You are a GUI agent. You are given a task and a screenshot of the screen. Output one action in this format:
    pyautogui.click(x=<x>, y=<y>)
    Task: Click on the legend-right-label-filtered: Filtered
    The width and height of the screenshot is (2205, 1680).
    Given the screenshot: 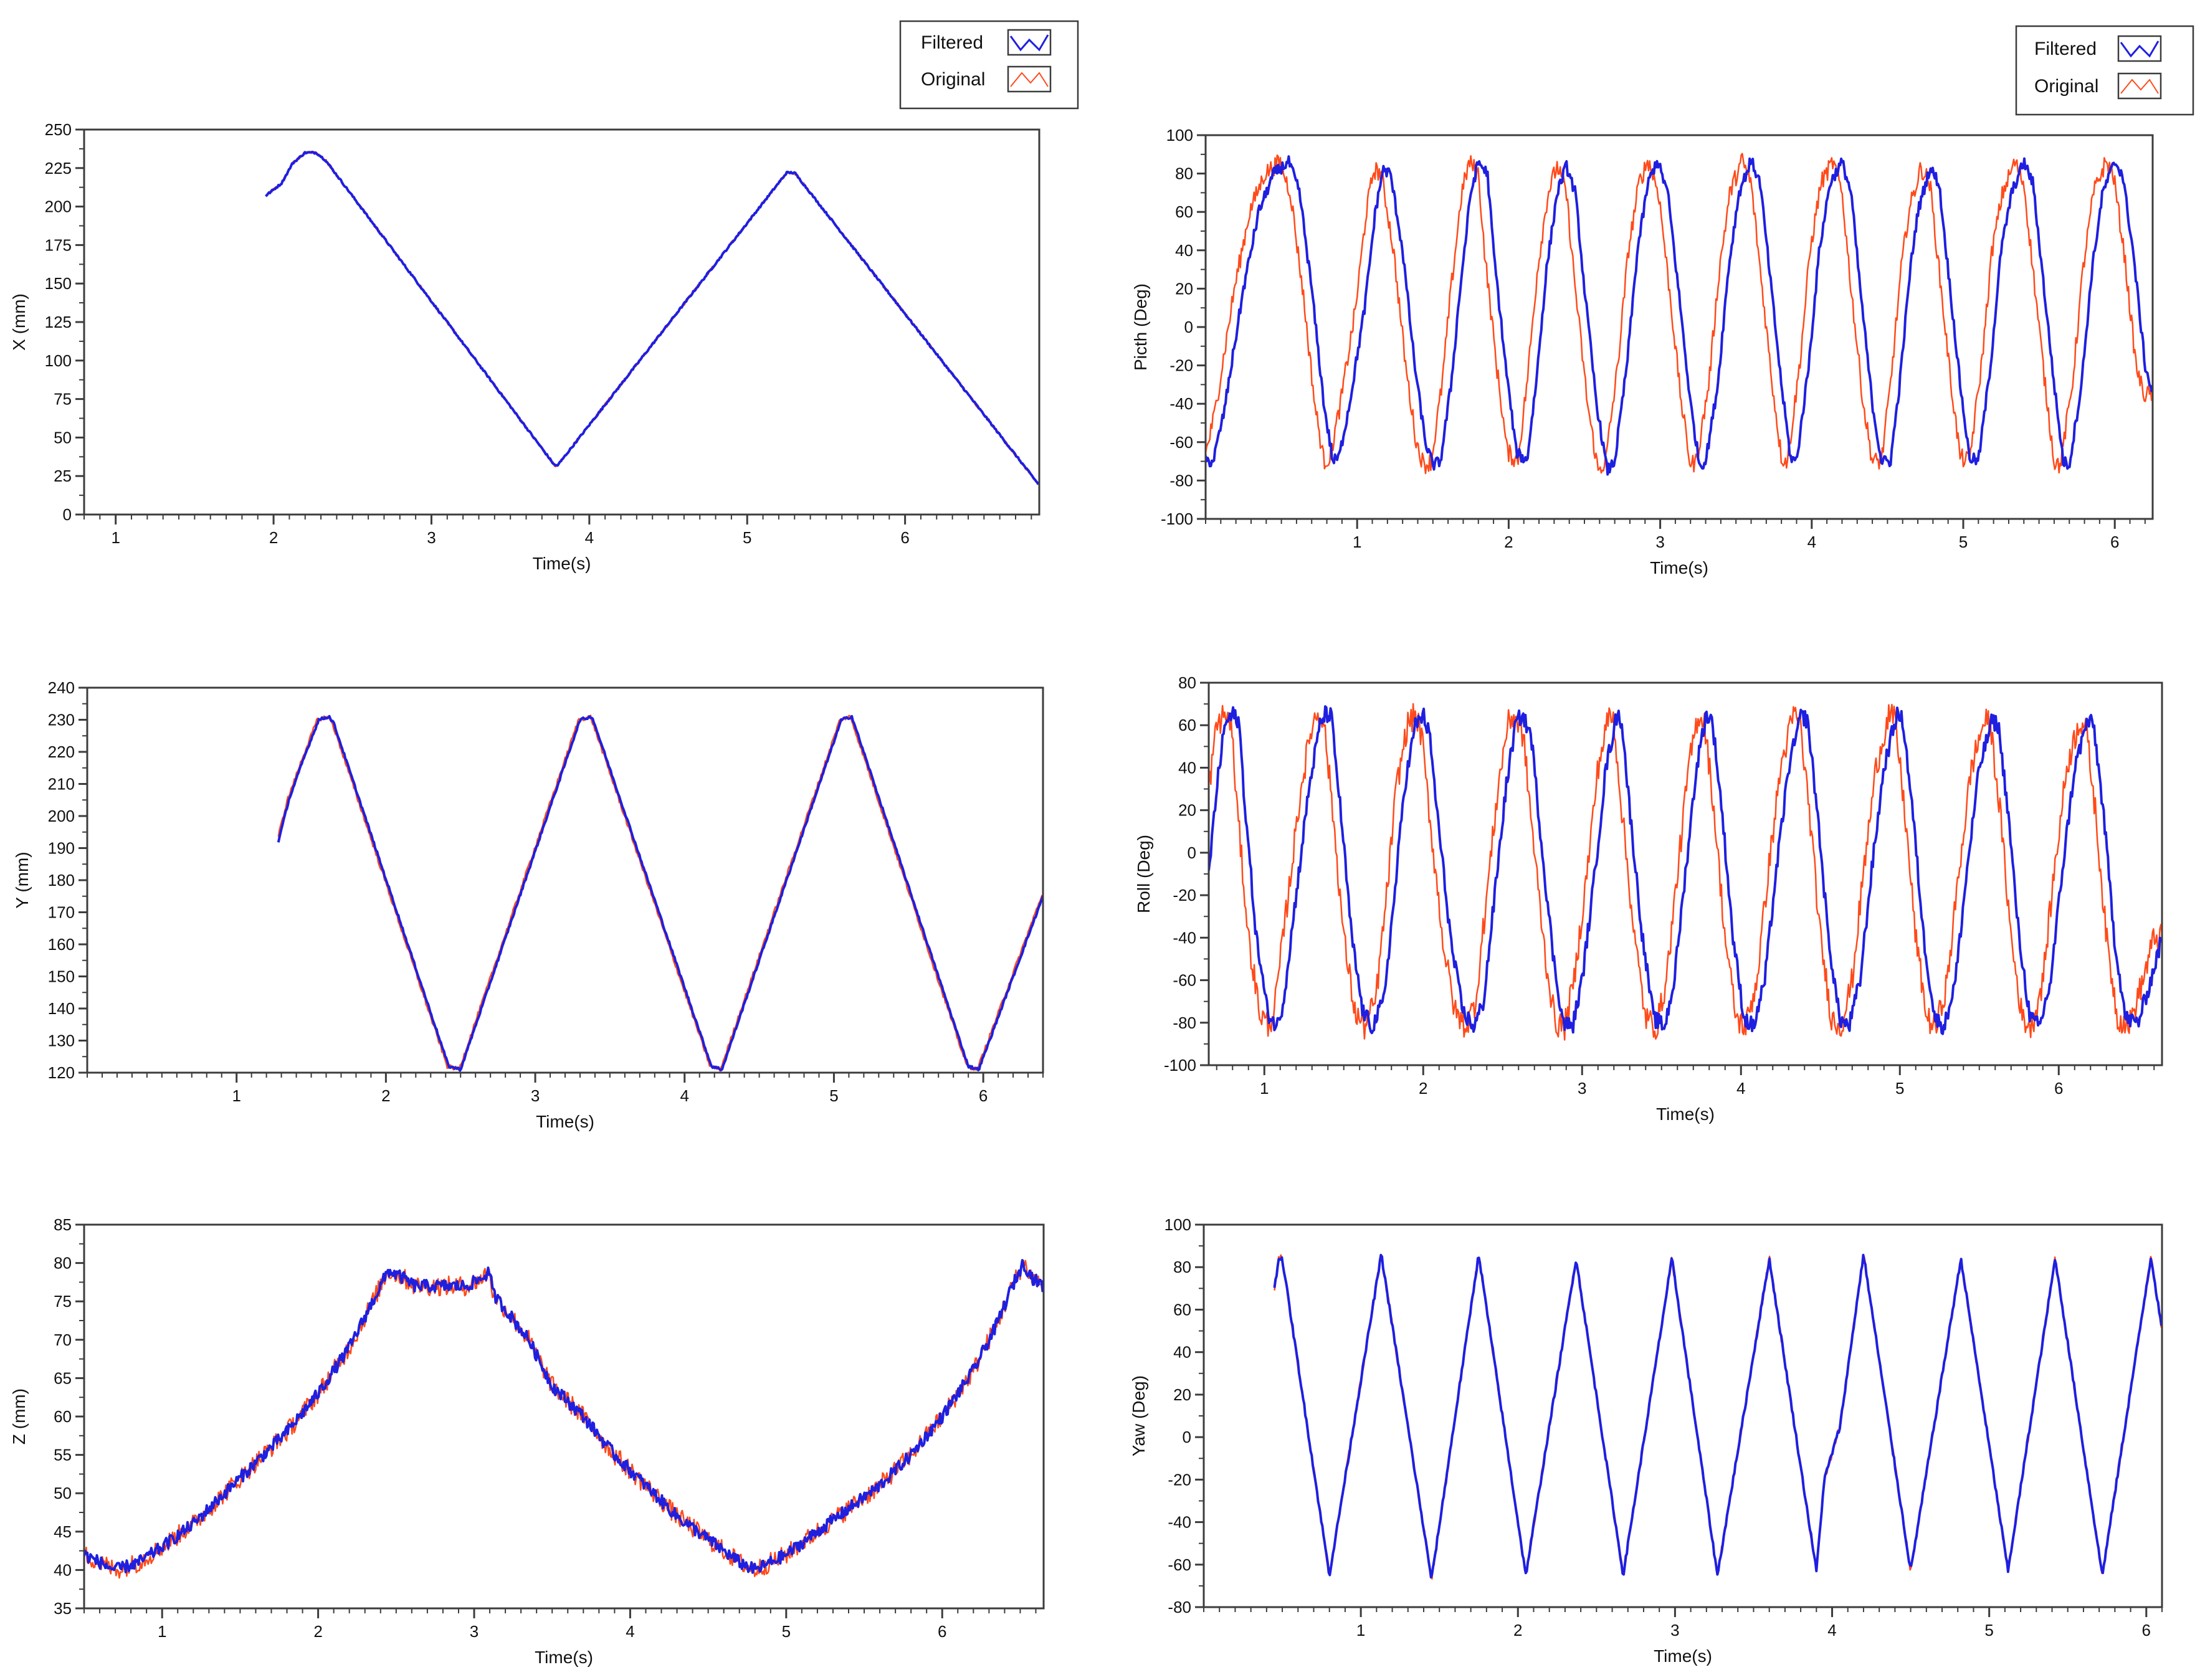 What is the action you would take?
    pyautogui.click(x=2065, y=49)
    